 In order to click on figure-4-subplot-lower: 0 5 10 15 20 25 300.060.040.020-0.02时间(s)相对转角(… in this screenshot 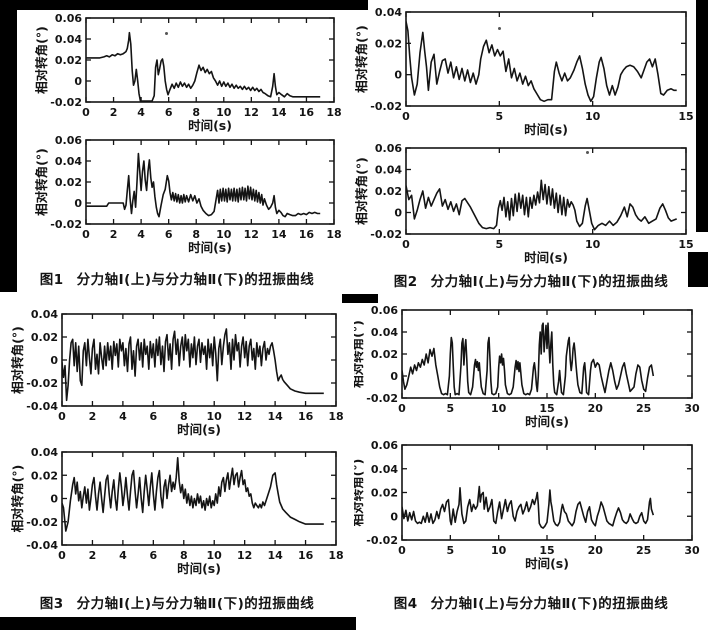, I will do `click(525, 505)`.